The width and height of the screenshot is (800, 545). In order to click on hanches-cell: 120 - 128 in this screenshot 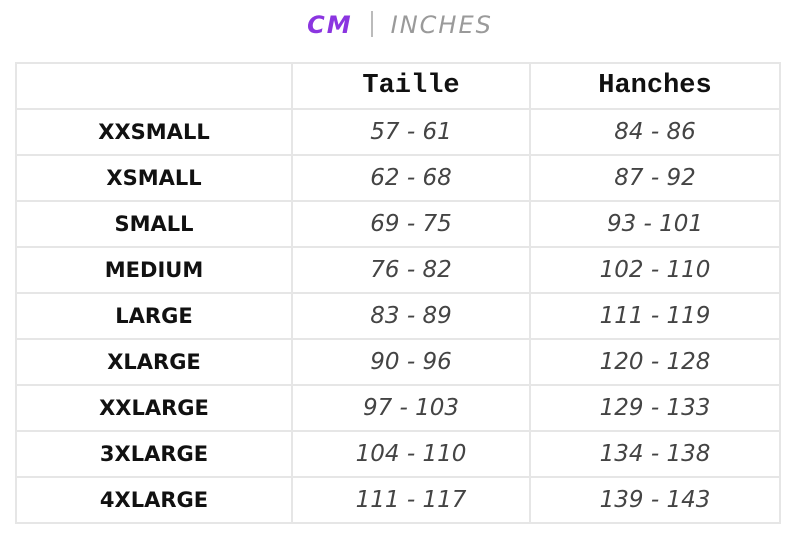, I will do `click(655, 362)`.